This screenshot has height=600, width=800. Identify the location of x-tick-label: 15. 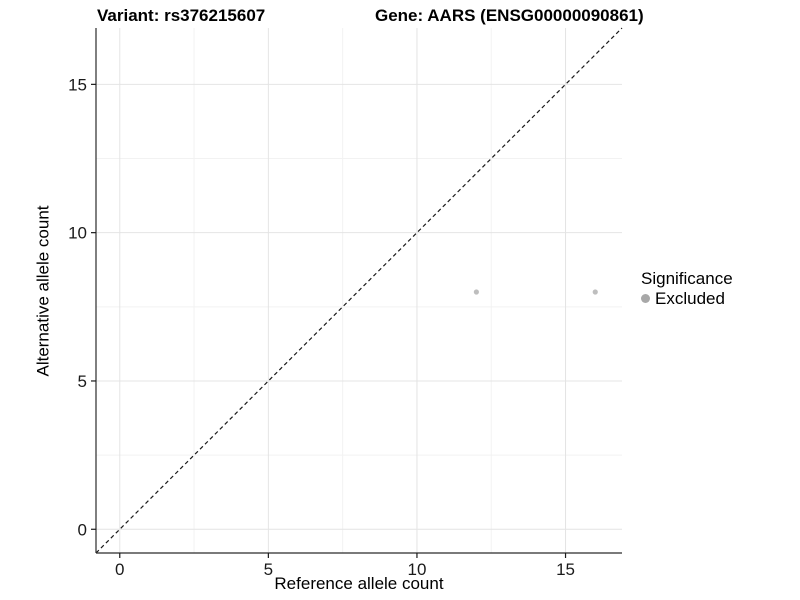
(565, 569).